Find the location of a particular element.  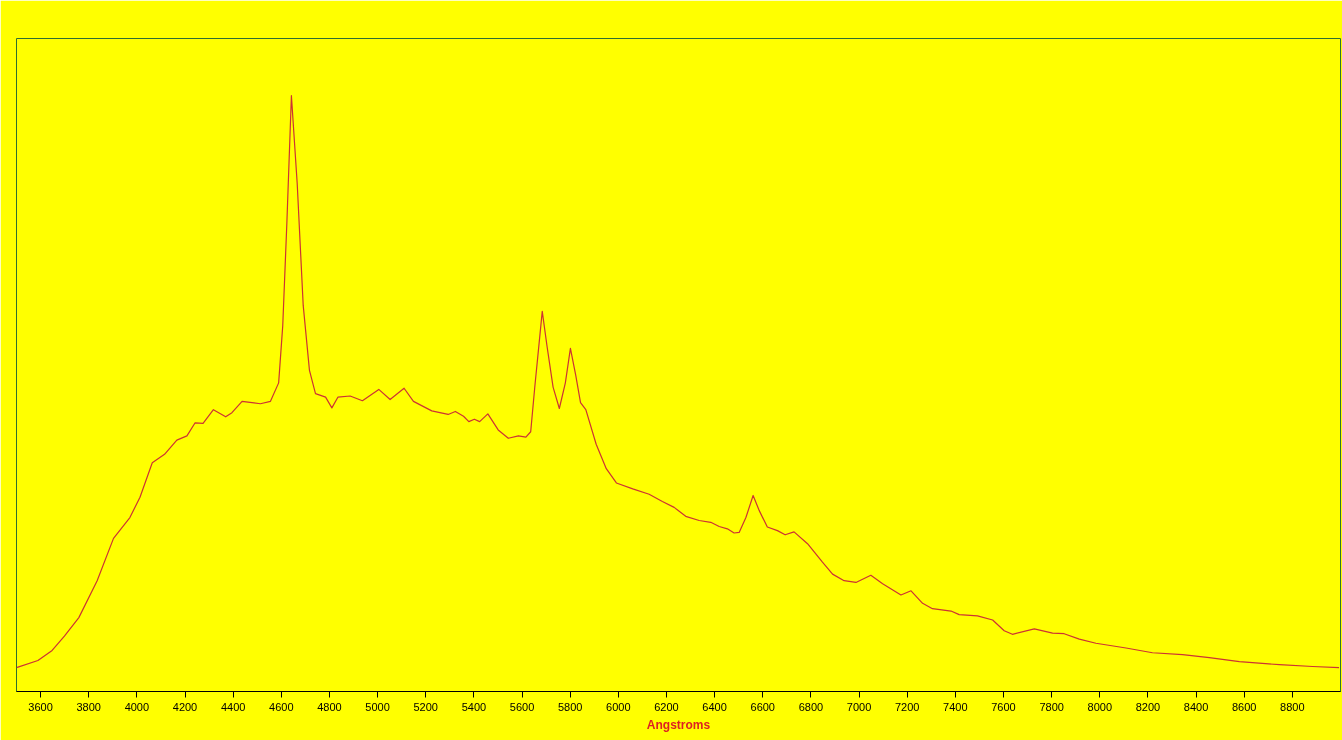

x-tick-label: 8800 is located at coordinates (1292, 706).